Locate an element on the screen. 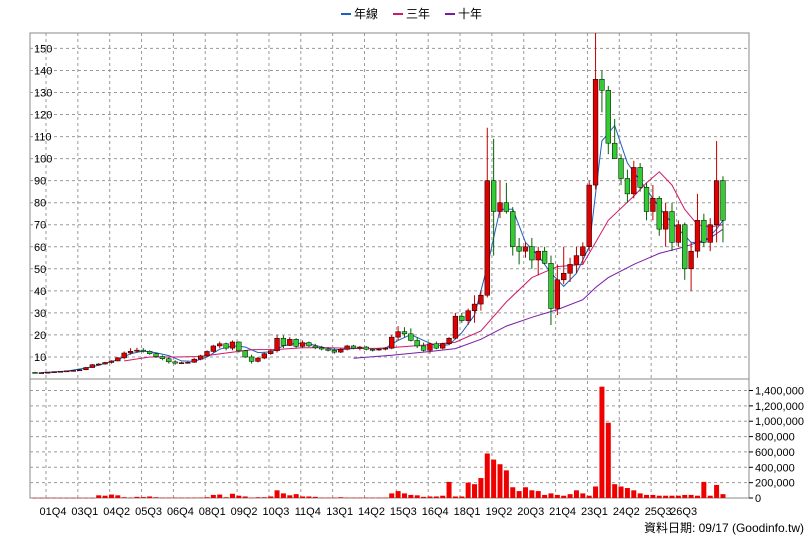  data-date-footer: 資料日期: 09/17 (Goodinfo.tw) is located at coordinates (724, 528).